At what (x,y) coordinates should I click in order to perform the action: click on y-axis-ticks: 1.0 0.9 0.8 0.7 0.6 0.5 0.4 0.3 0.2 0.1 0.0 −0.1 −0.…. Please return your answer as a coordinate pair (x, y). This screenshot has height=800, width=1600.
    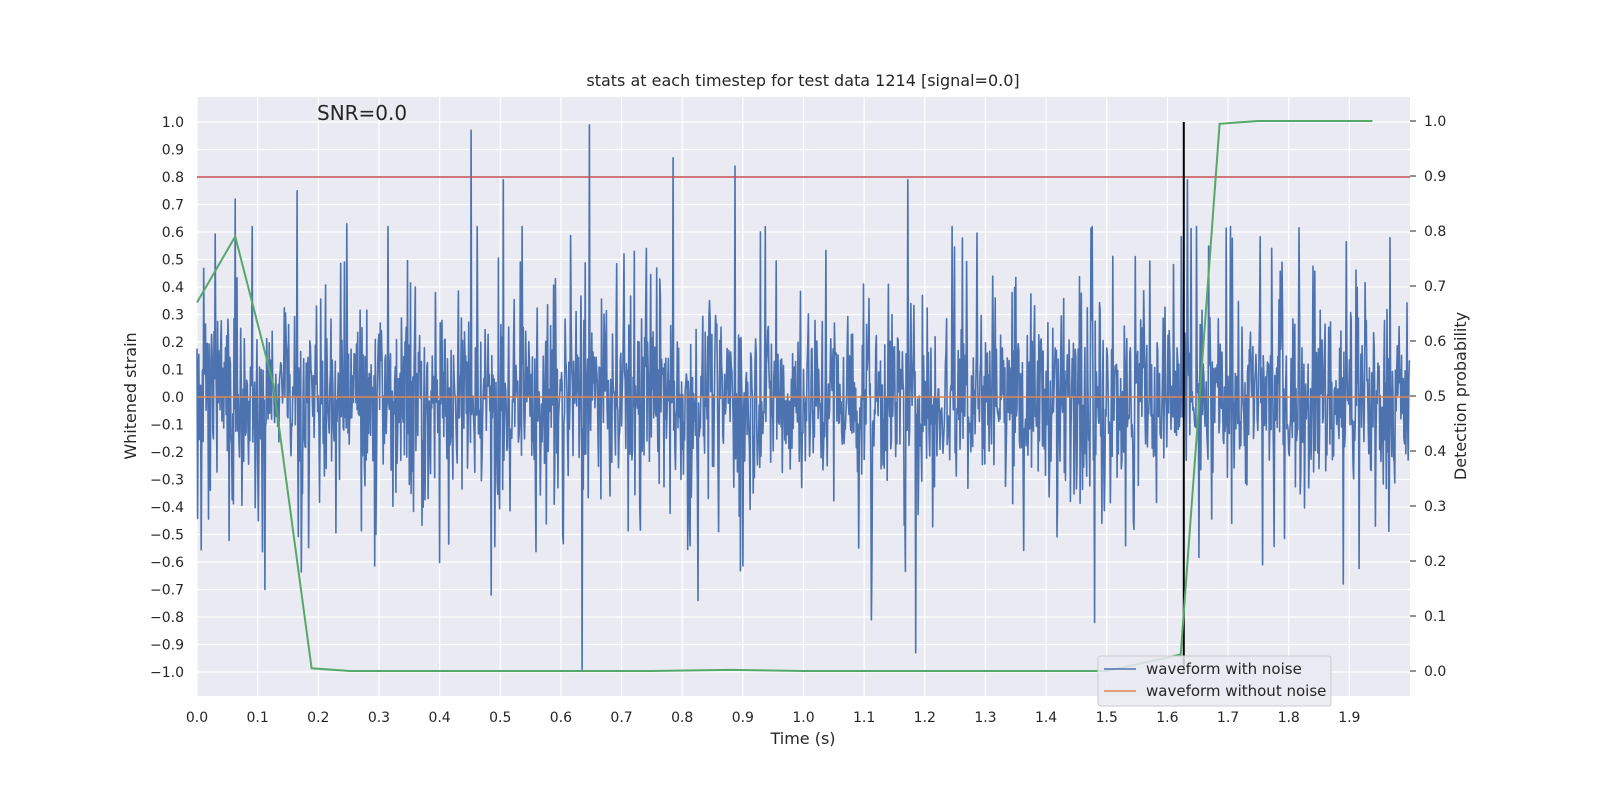
    Looking at the image, I should click on (167, 398).